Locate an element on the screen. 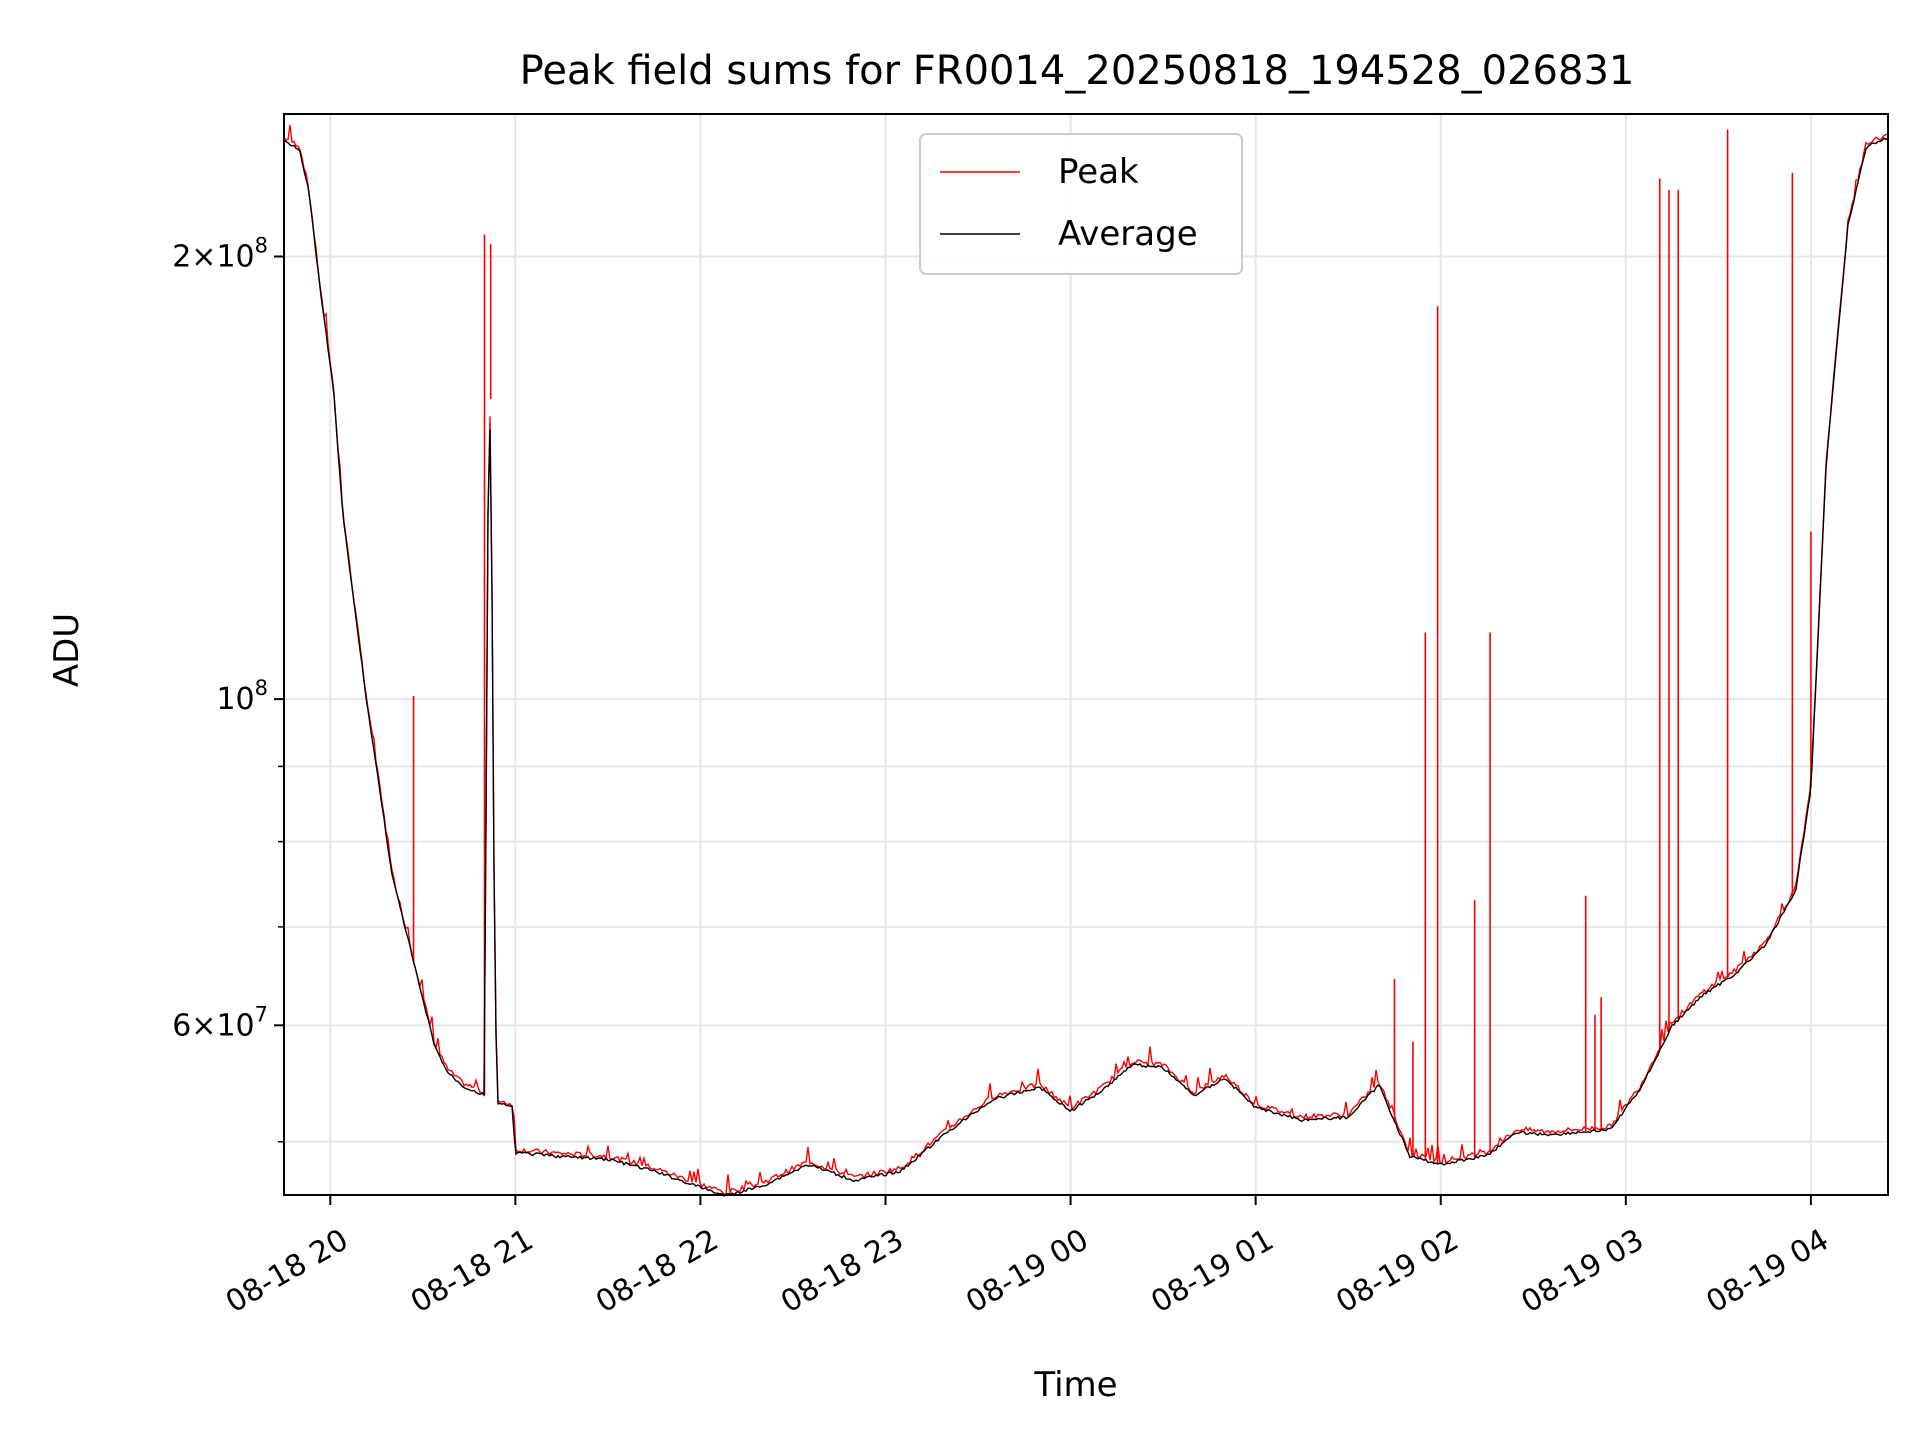  y-axis-label: ADU is located at coordinates (67, 650).